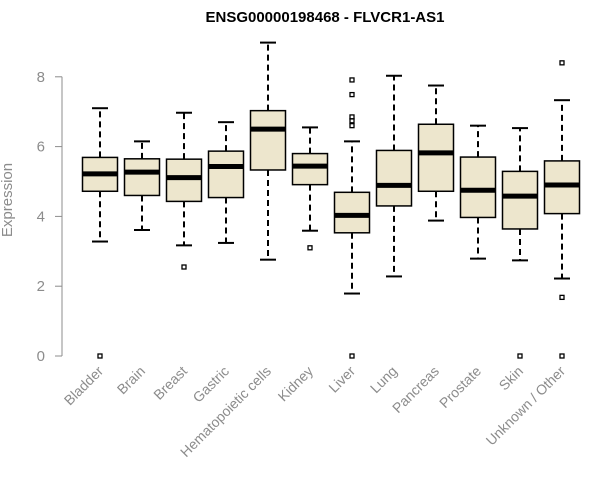  What do you see at coordinates (50, 217) in the screenshot?
I see `y-axis: 0 2 4 6 8` at bounding box center [50, 217].